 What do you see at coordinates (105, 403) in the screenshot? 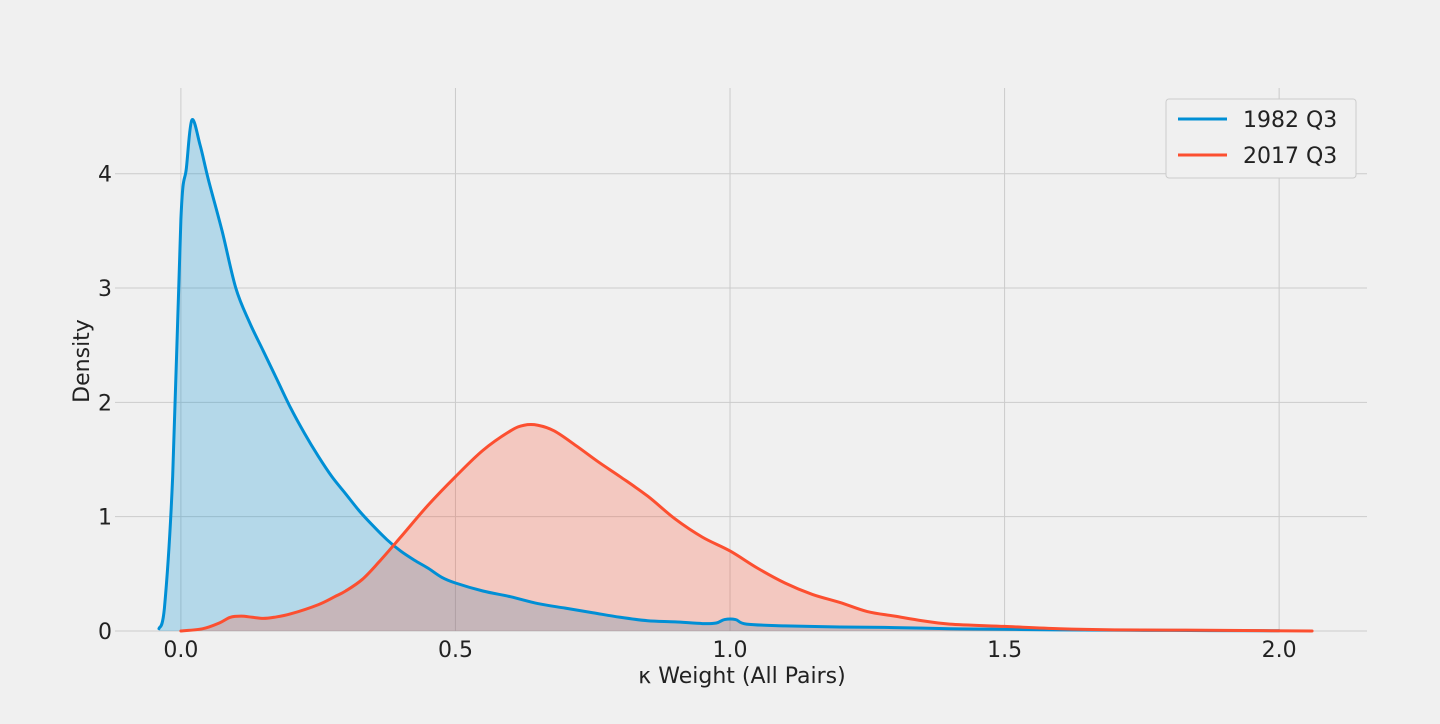
I see `y-tick-label: 2` at bounding box center [105, 403].